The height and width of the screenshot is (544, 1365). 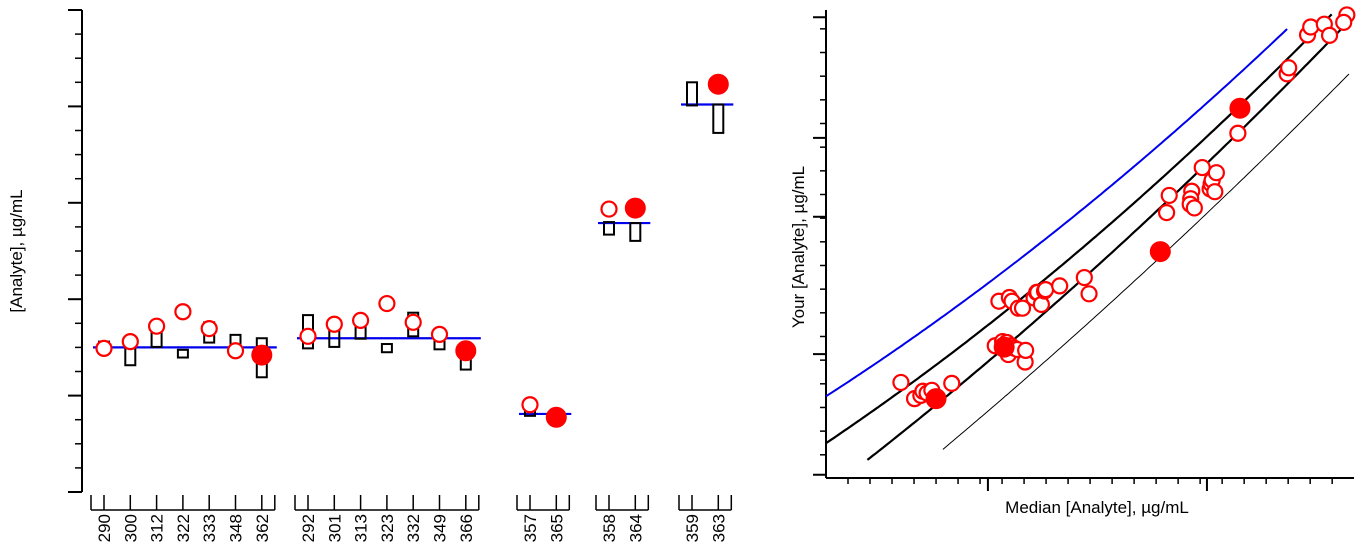 What do you see at coordinates (130, 528) in the screenshot?
I see `category-label: 300` at bounding box center [130, 528].